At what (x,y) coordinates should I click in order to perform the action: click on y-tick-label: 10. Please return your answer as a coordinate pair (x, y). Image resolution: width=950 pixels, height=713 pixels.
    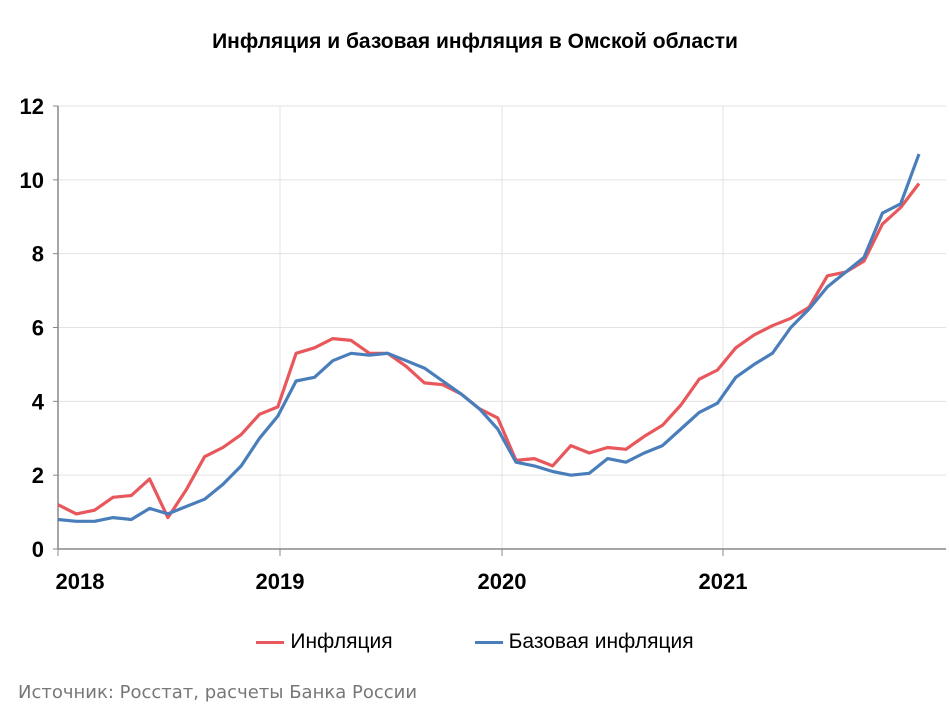
    Looking at the image, I should click on (32, 180).